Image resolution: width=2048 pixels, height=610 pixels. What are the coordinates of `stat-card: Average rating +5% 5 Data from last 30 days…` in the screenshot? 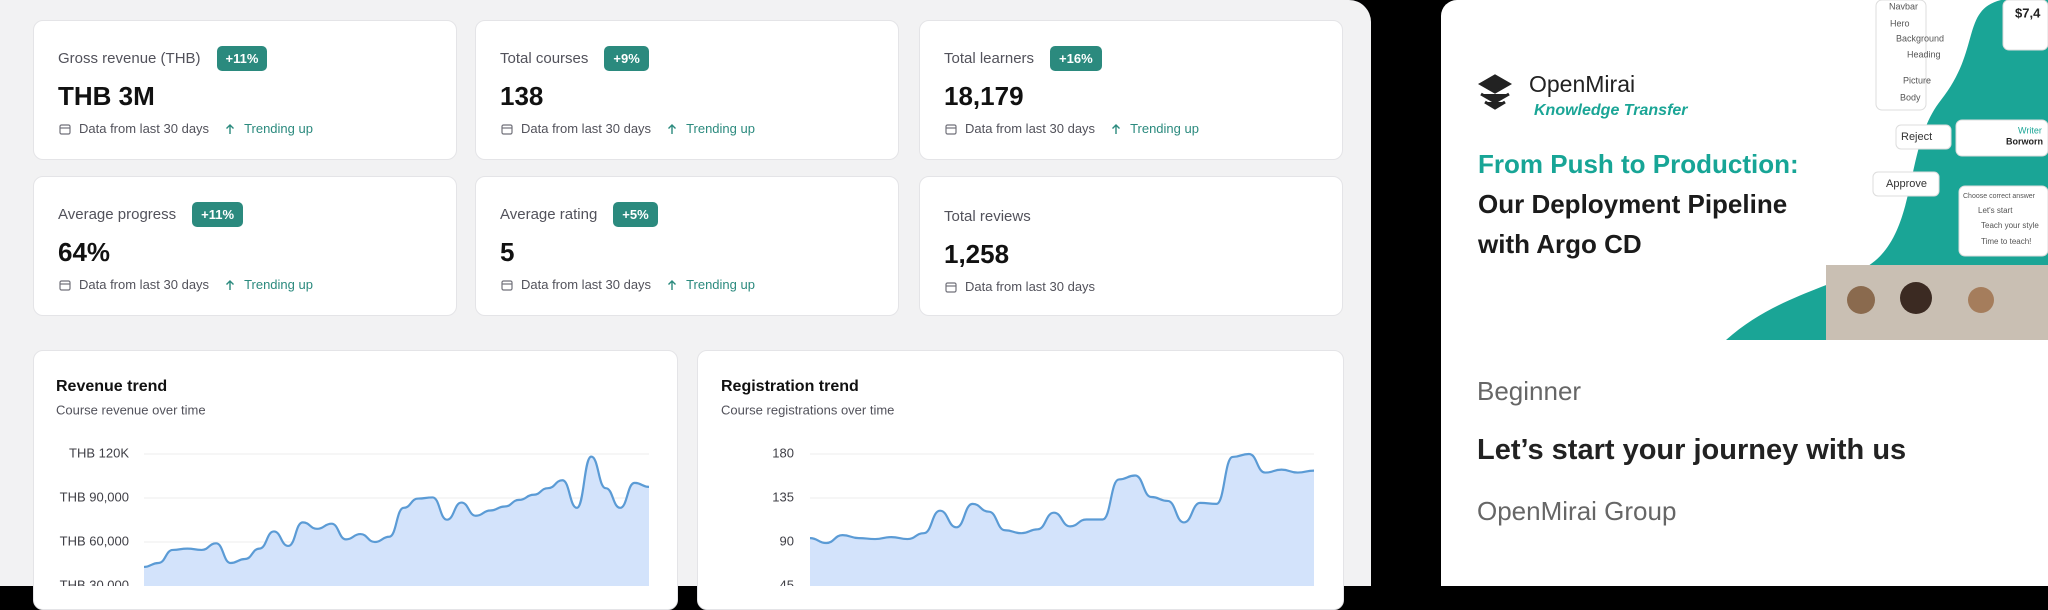 It's located at (687, 246).